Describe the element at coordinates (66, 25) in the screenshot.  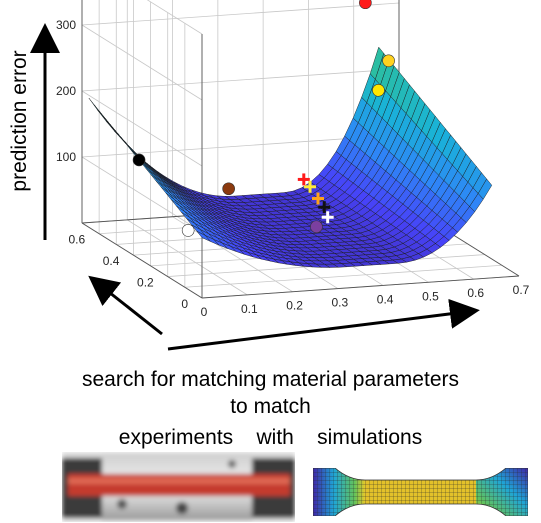
I see `z-tick-label: 300` at that location.